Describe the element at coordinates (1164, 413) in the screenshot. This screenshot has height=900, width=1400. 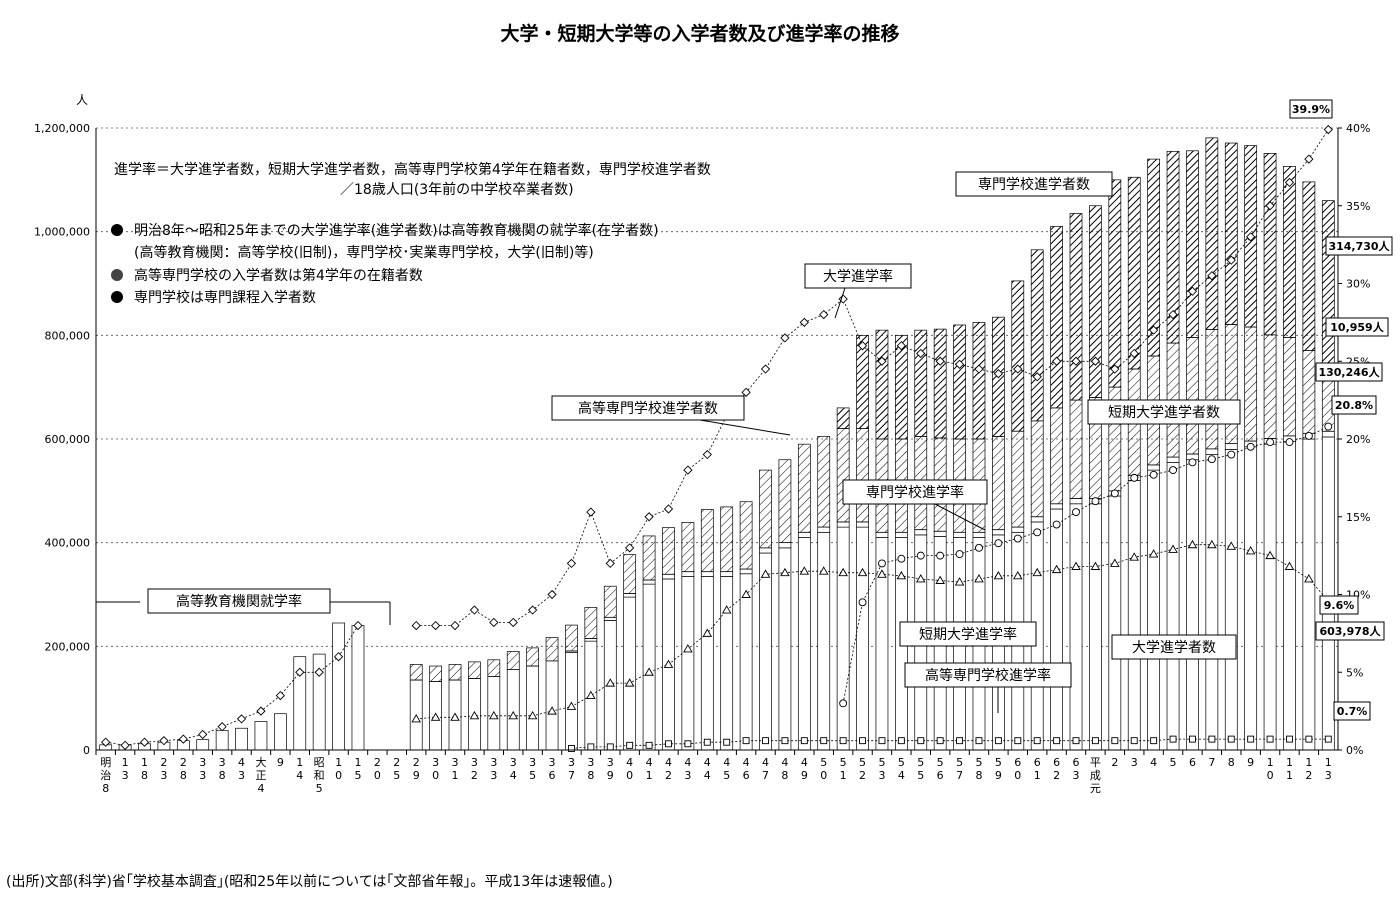
I see `callout-tandai-shingakusha: 短期大学進学者数` at that location.